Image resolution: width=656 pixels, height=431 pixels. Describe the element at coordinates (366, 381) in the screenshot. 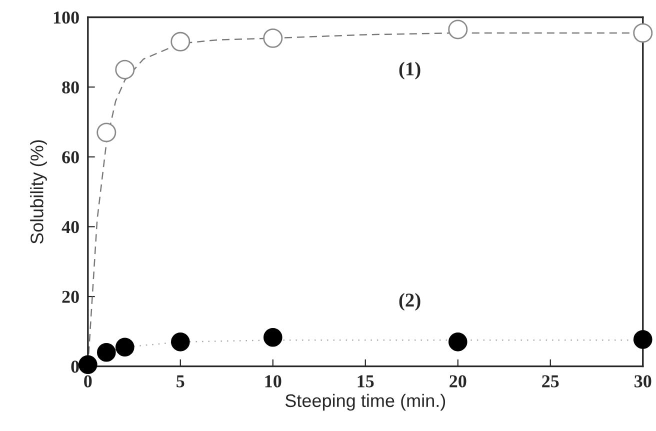

I see `x-tick-label: 15` at that location.